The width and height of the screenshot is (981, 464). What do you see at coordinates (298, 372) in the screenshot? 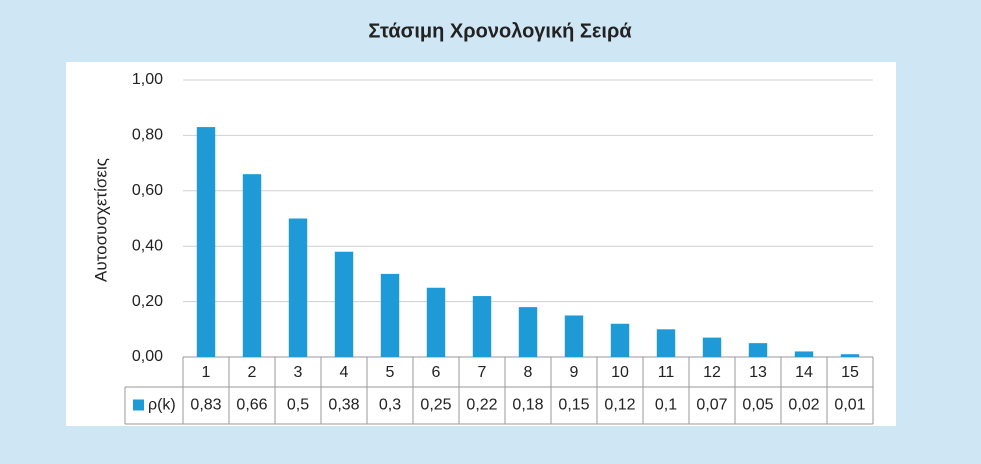
I see `x-tick-label: 3` at bounding box center [298, 372].